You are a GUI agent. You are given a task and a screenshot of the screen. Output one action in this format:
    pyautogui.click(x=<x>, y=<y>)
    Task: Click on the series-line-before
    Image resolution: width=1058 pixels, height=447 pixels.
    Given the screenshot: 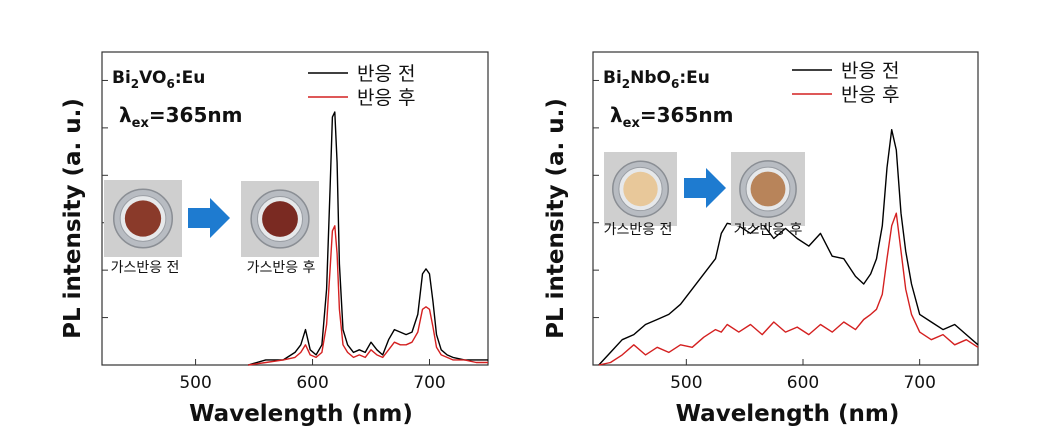 What is the action you would take?
    pyautogui.click(x=368, y=238)
    